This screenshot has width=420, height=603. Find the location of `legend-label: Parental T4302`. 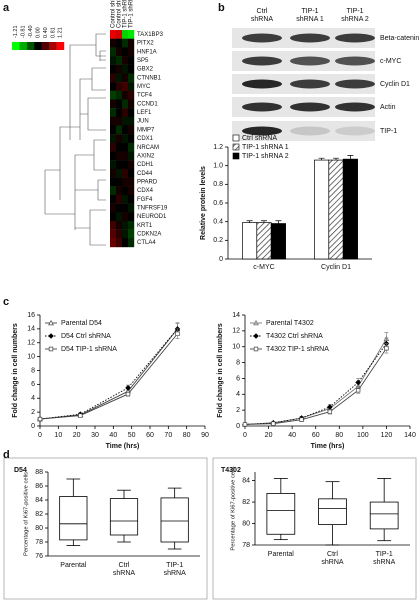

legend-label: Parental T4302 is located at coordinates (290, 323).